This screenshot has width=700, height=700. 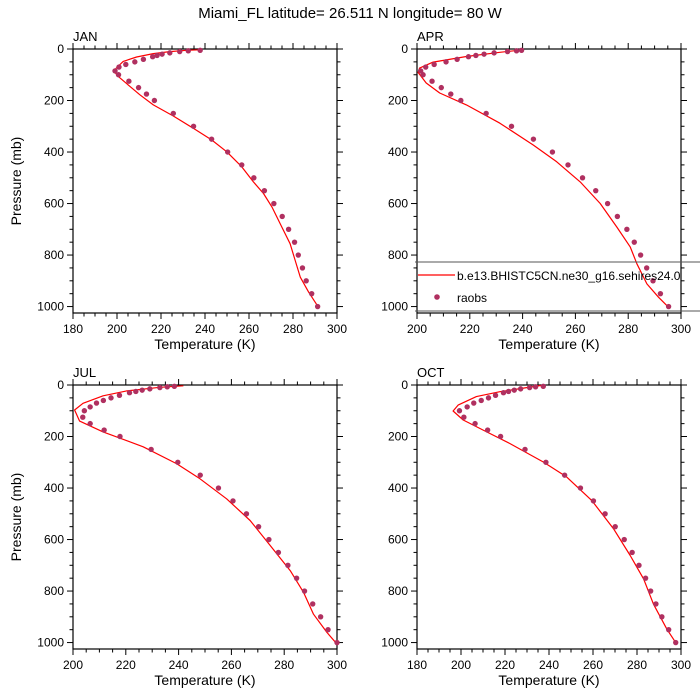 What do you see at coordinates (16, 517) in the screenshot?
I see `y-axis-label: Pressure (mb)` at bounding box center [16, 517].